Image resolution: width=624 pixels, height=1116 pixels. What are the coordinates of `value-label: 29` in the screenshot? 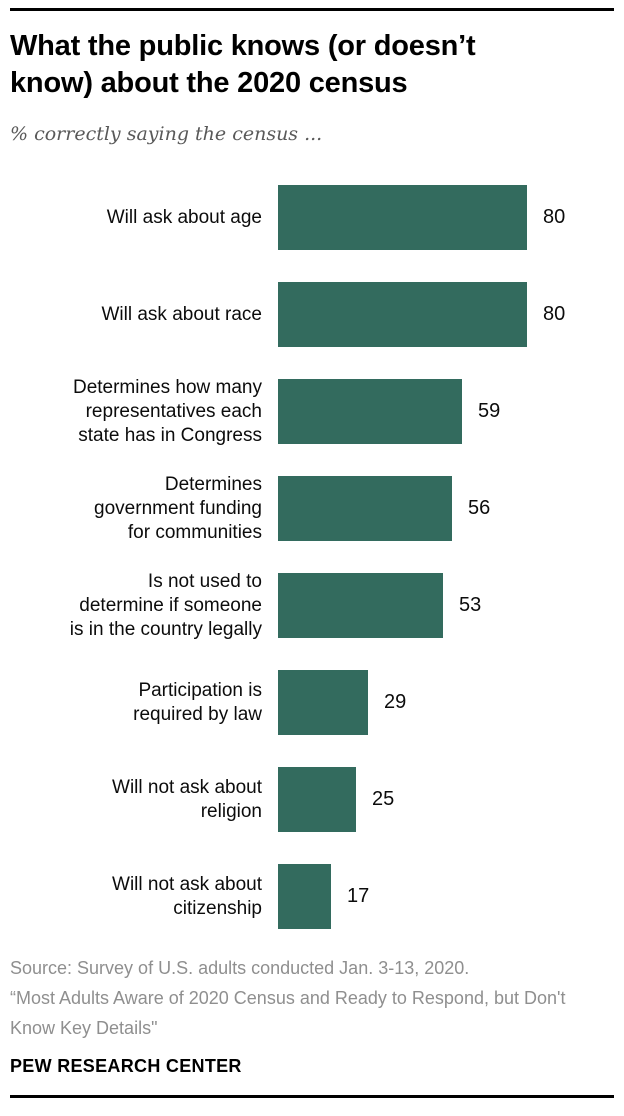 It's located at (395, 702).